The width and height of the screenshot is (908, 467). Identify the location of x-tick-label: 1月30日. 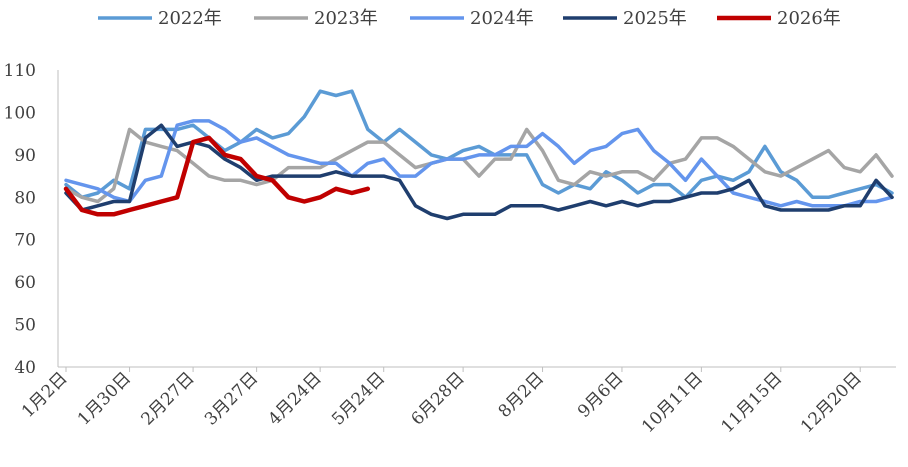
(104, 398).